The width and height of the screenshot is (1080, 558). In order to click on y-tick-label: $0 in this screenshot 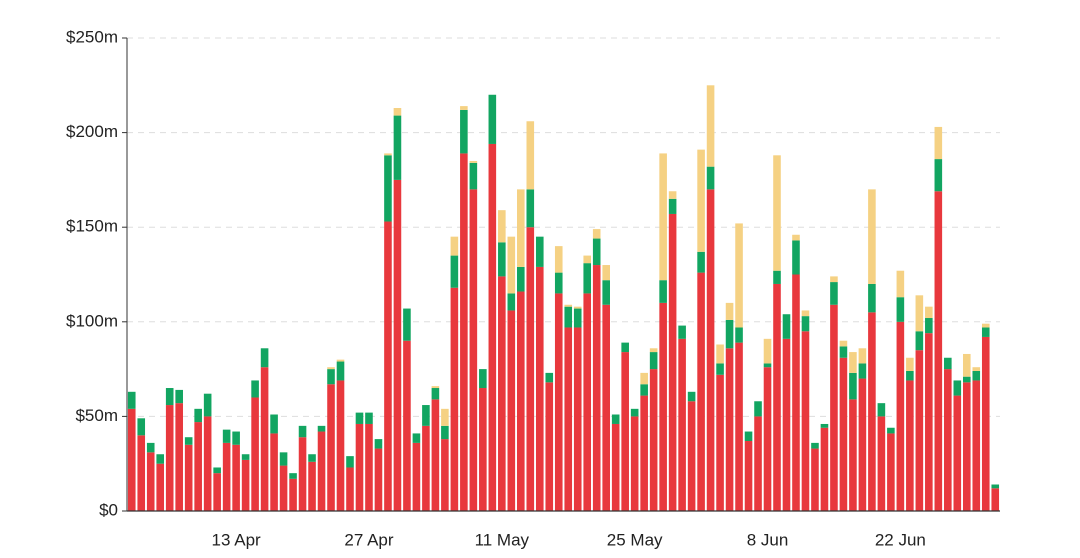, I will do `click(108, 509)`.